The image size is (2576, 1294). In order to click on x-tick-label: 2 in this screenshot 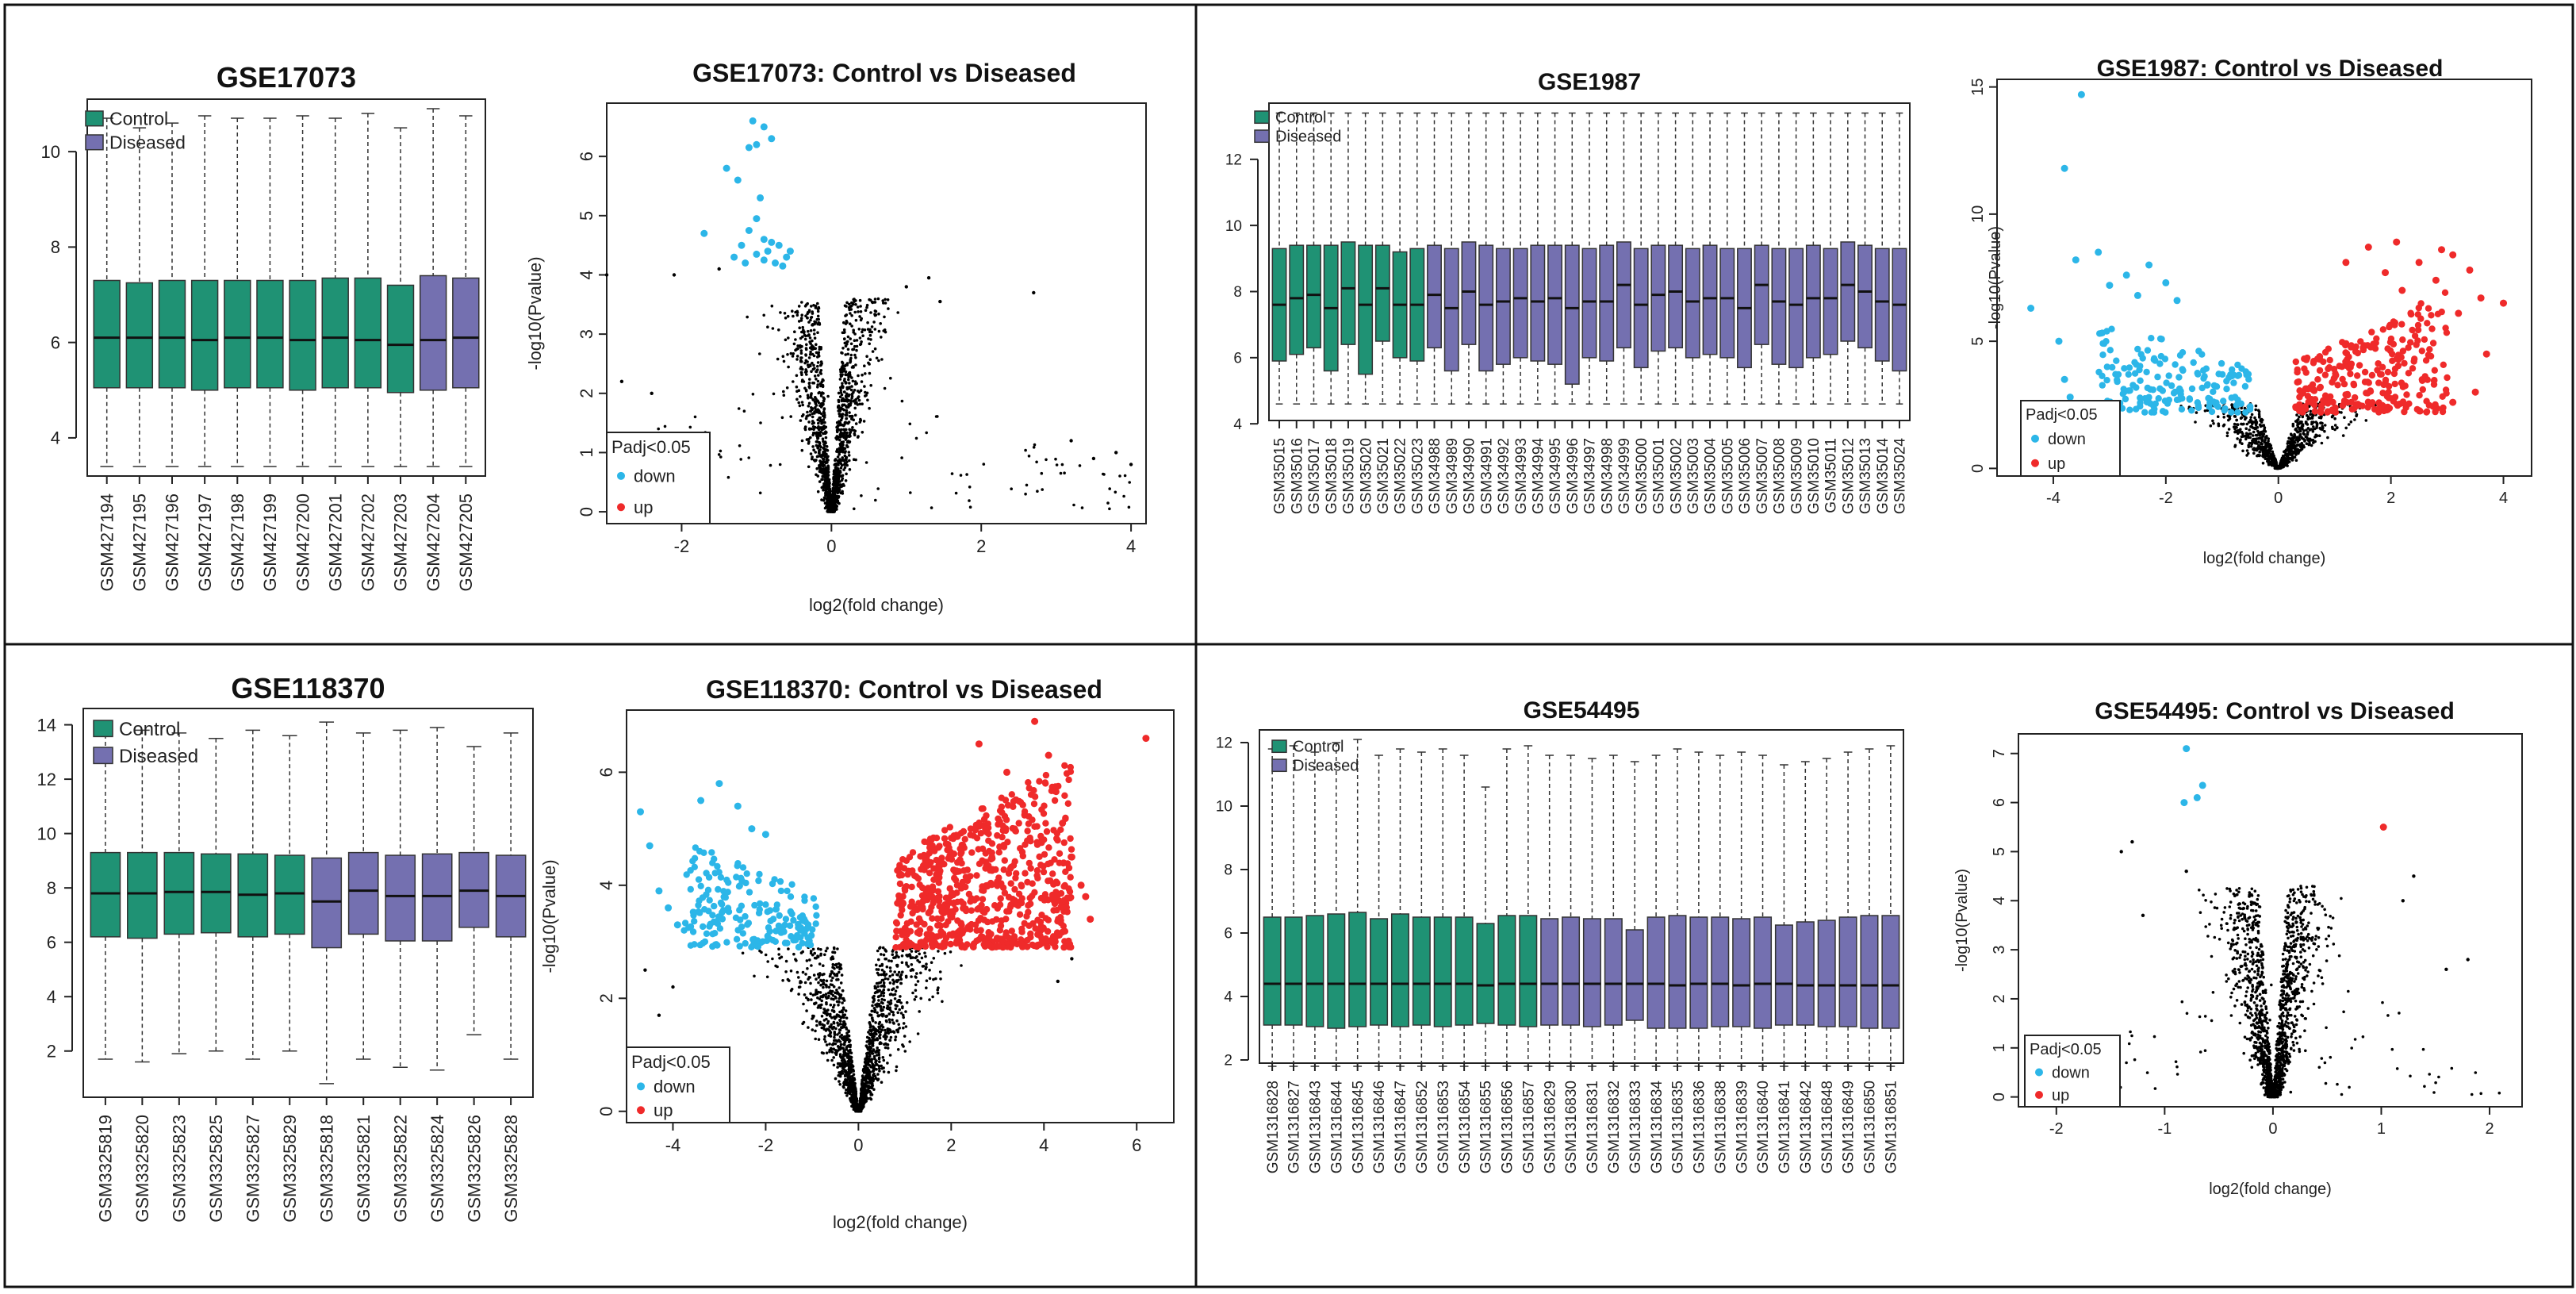, I will do `click(951, 1145)`.